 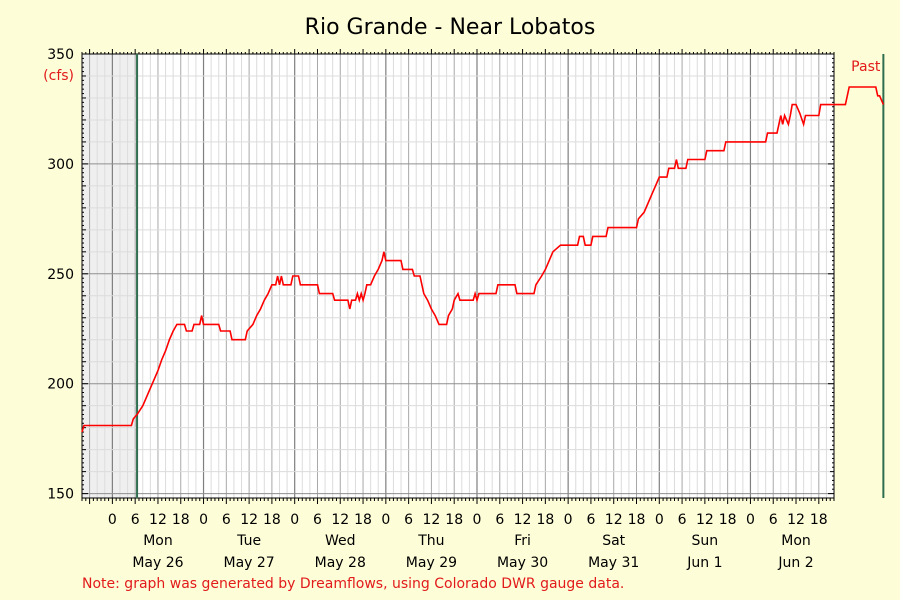 I want to click on day-label: Tue, so click(x=248, y=541).